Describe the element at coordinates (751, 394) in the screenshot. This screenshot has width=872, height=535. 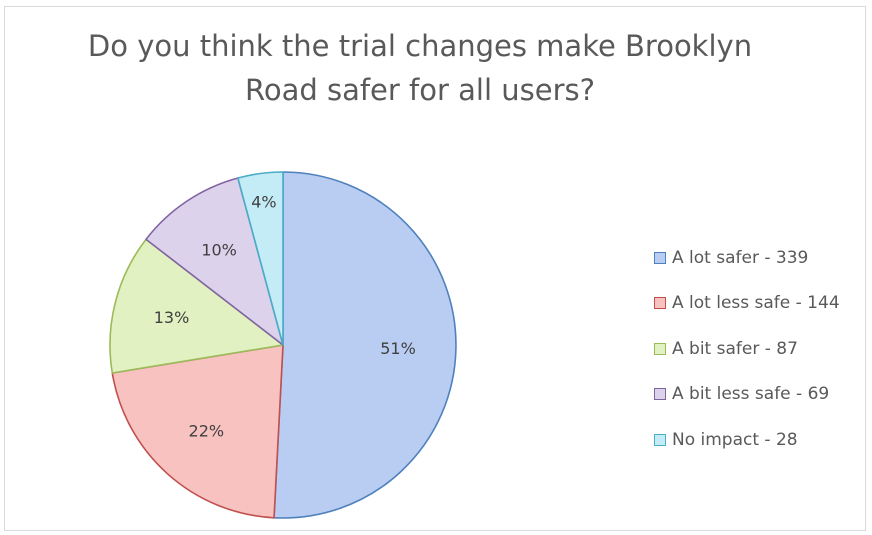
I see `legend-label: A bit less safe - 69` at that location.